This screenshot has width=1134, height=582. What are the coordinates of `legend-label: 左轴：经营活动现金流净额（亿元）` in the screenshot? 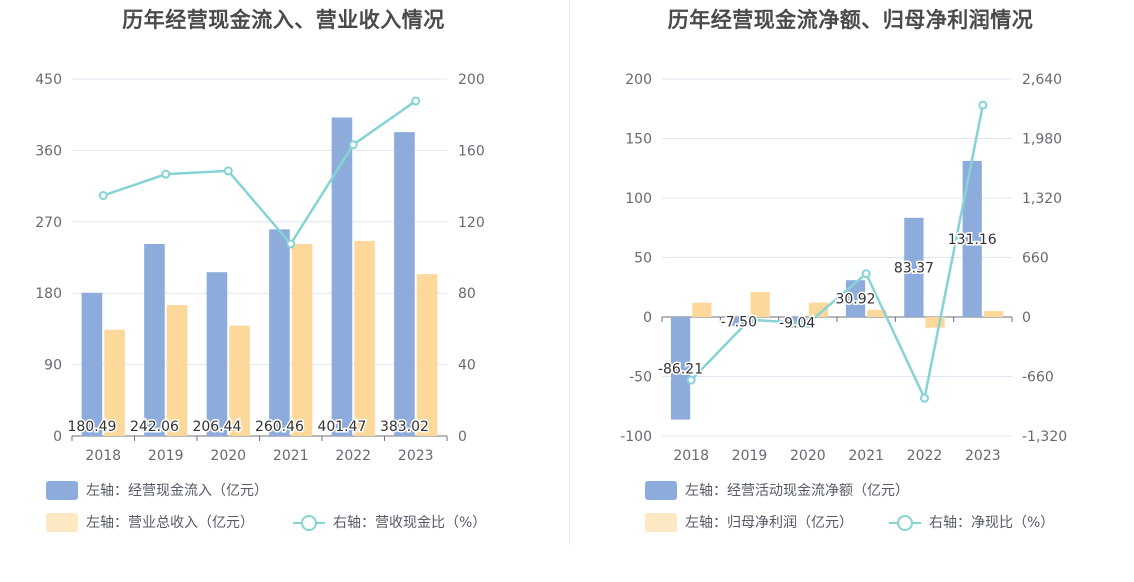 It's located at (797, 491).